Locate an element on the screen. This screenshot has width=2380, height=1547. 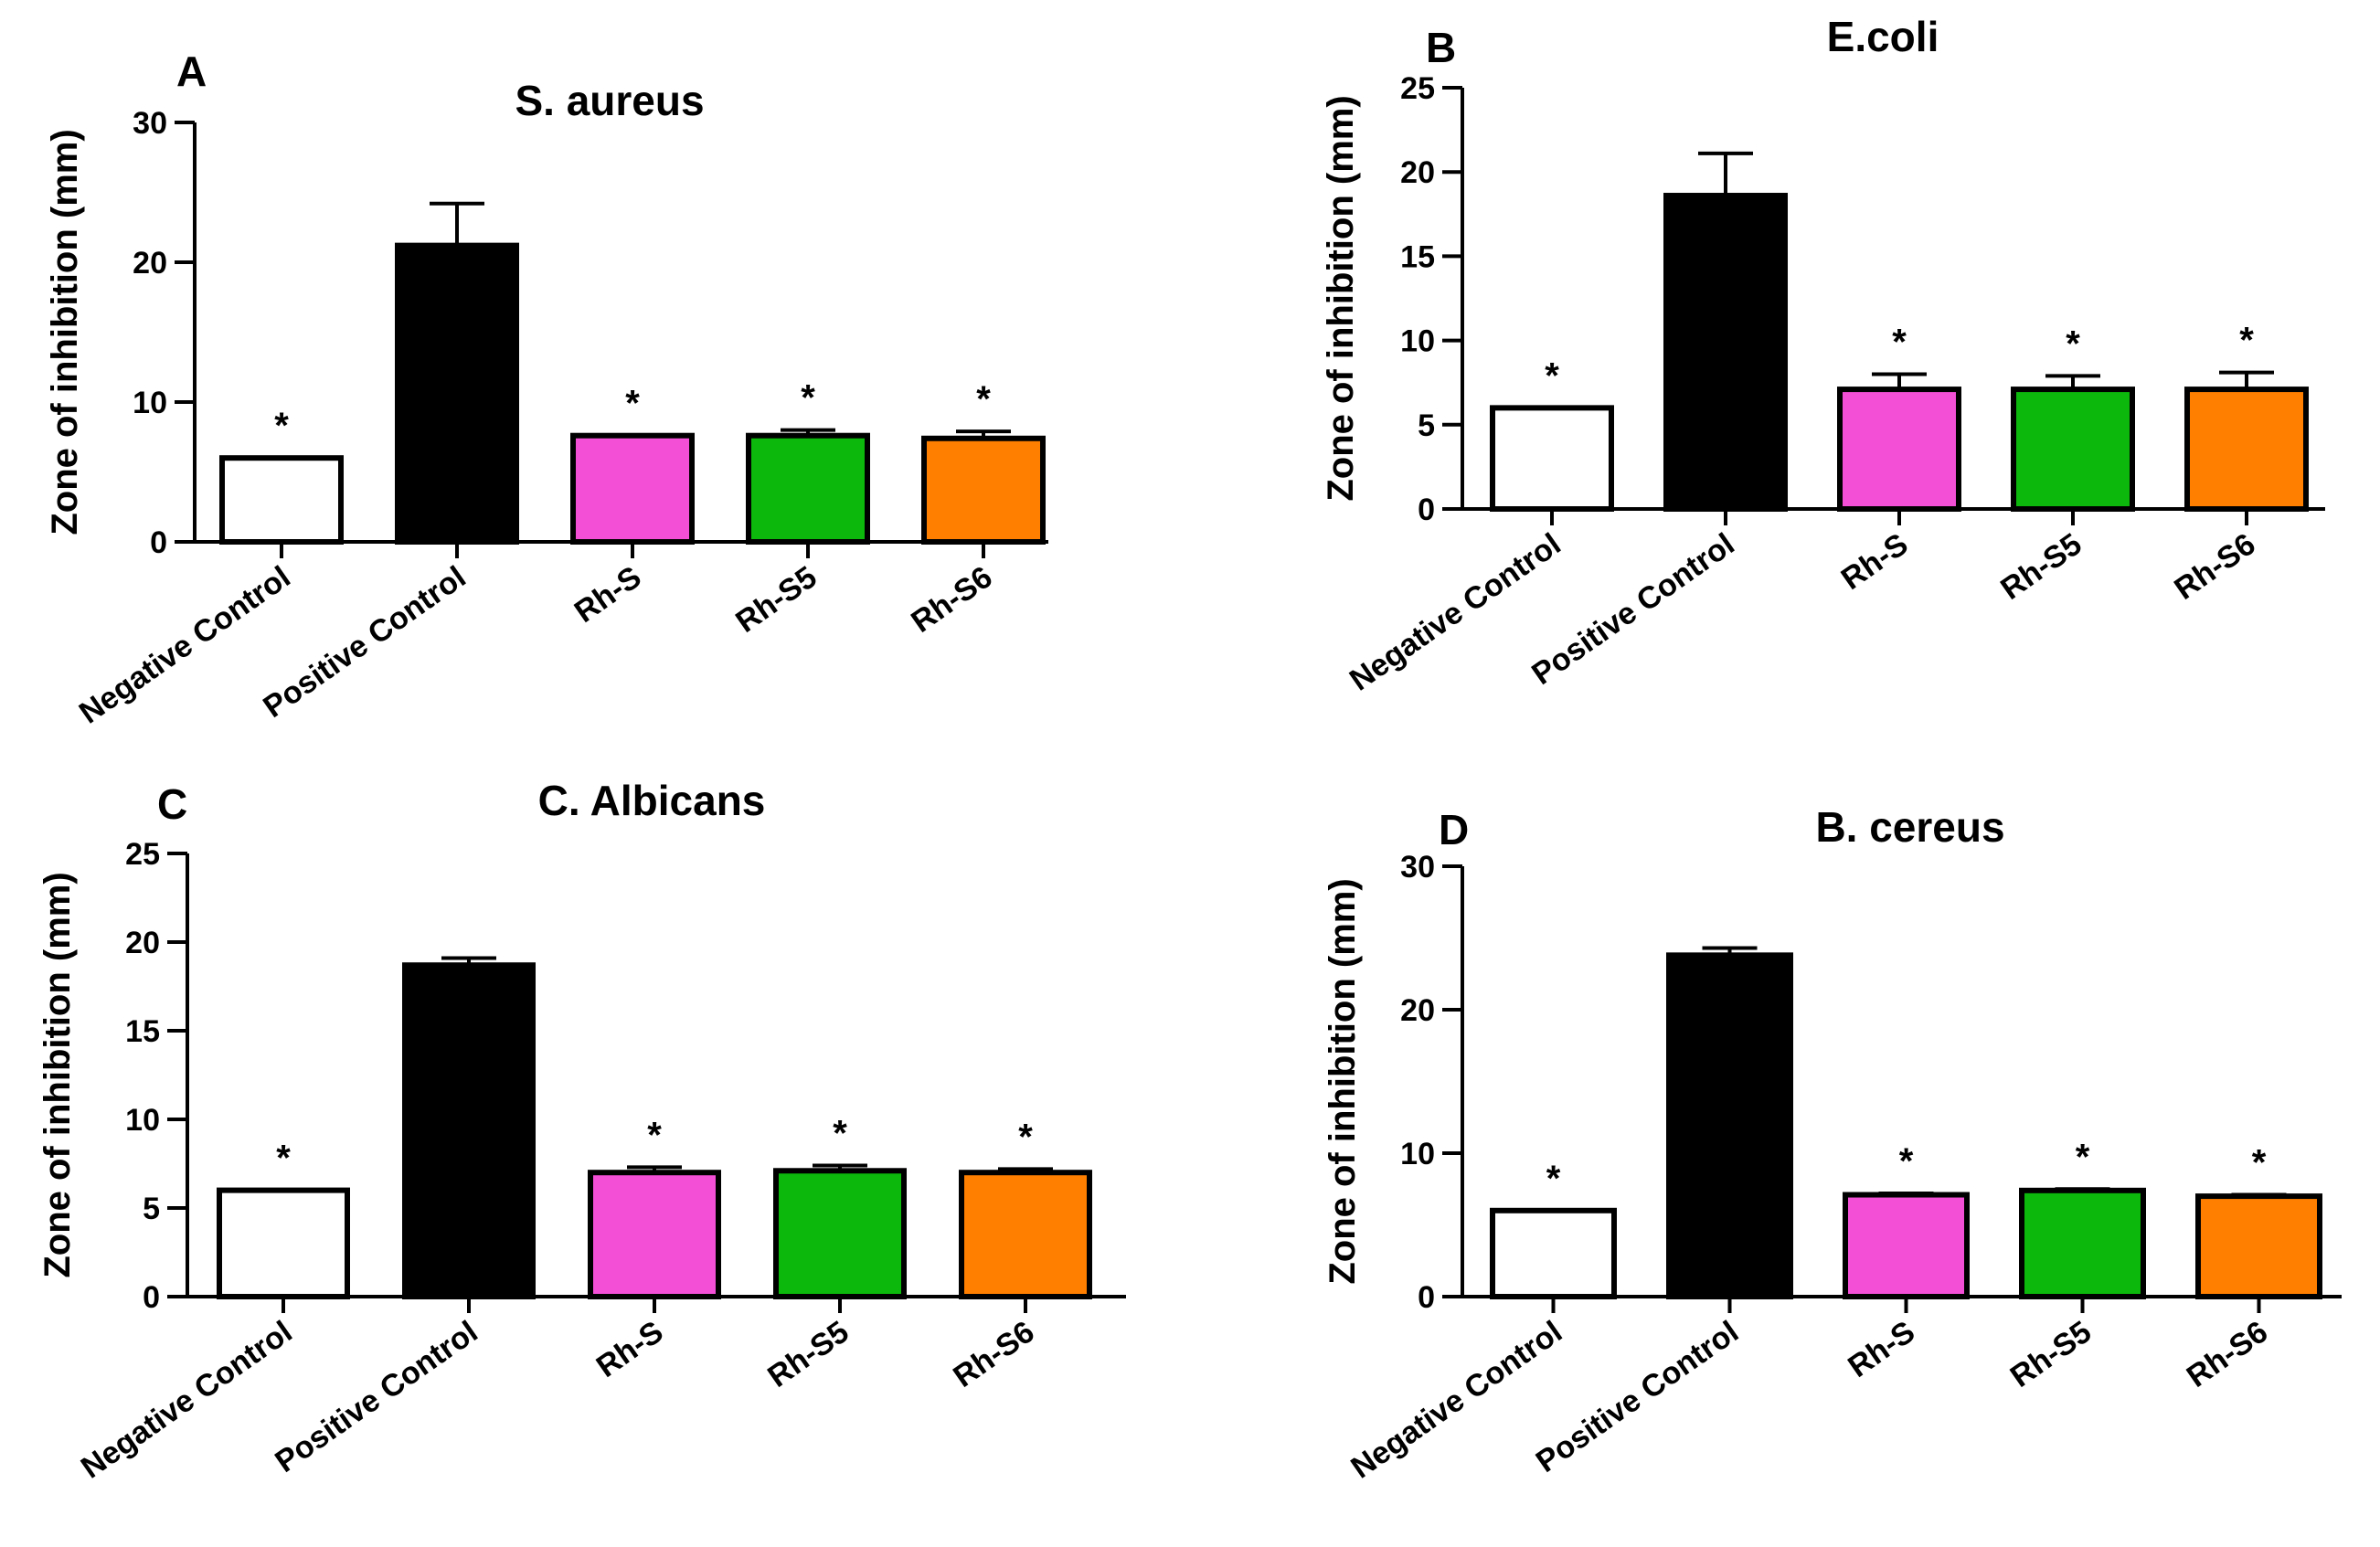
panel-letter: A is located at coordinates (191, 72).